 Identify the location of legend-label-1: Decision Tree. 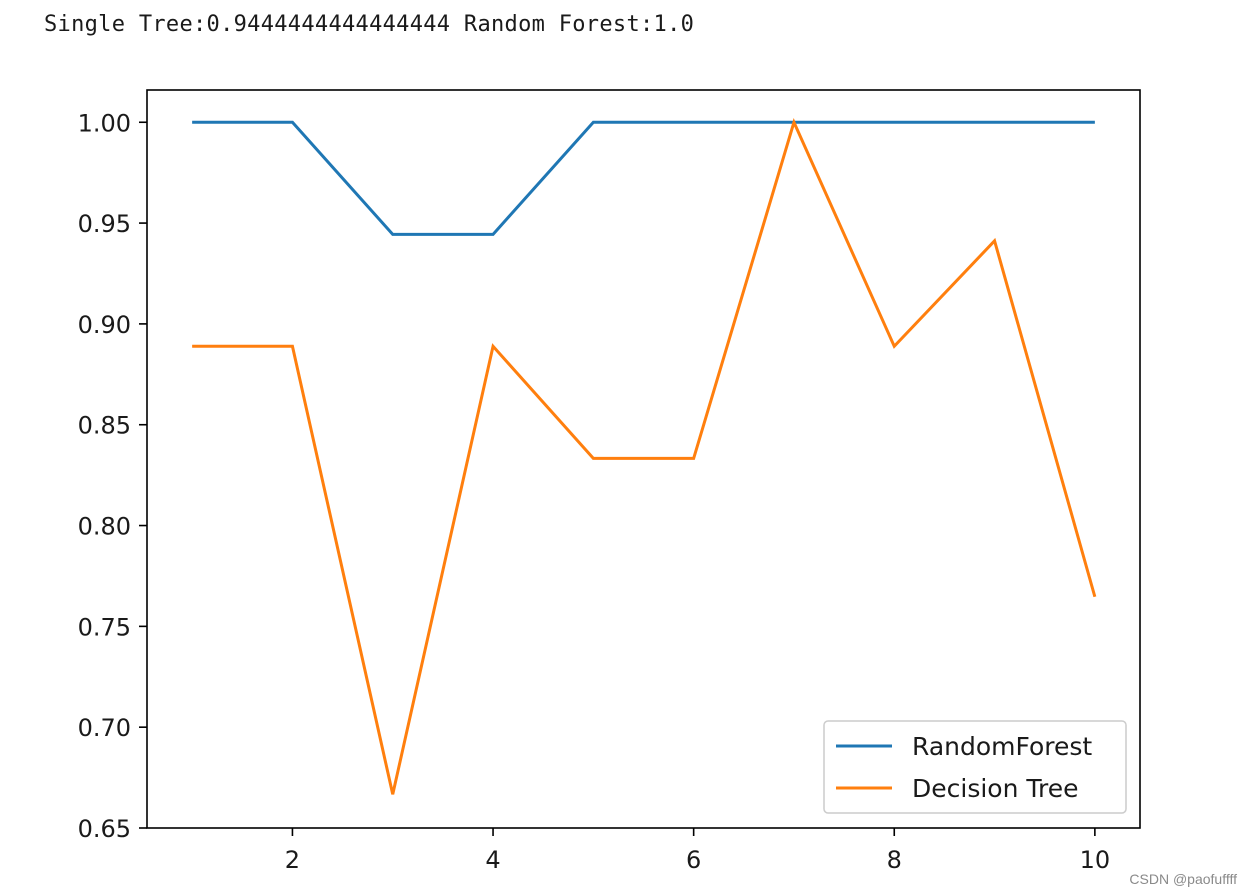
(995, 788).